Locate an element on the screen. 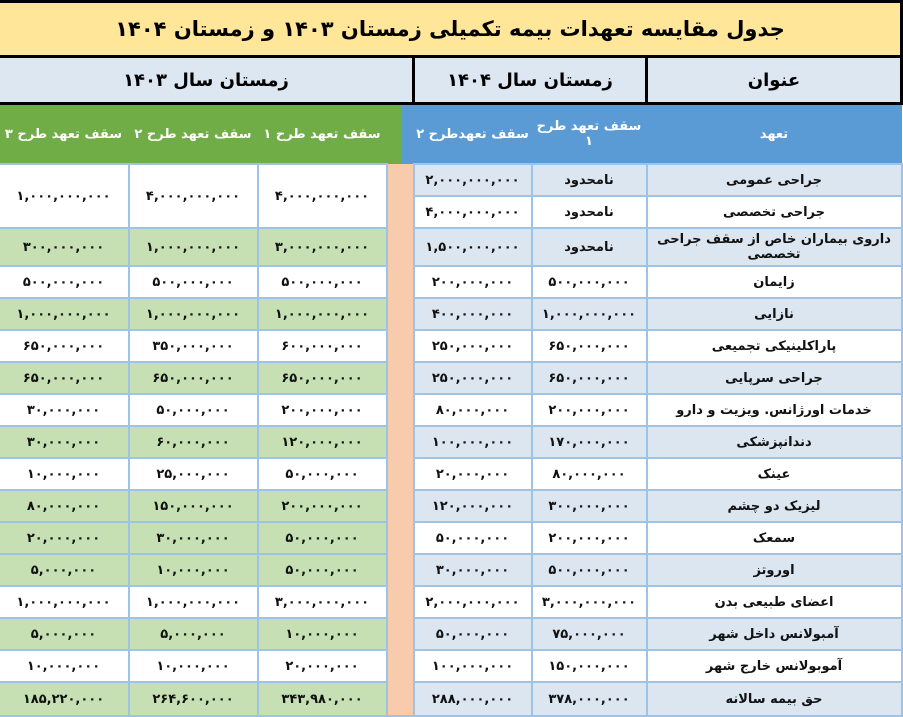 The width and height of the screenshot is (903, 717). value-1403-plan2: ۶۵۰,۰۰۰,۰۰۰ is located at coordinates (193, 378).